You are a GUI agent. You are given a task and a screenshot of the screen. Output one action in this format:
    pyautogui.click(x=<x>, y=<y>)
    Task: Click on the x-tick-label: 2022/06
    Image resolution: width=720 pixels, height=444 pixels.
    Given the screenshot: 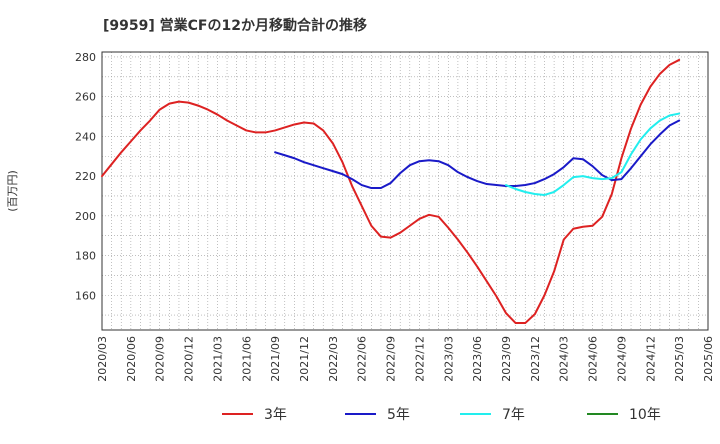 What is the action you would take?
    pyautogui.click(x=362, y=359)
    